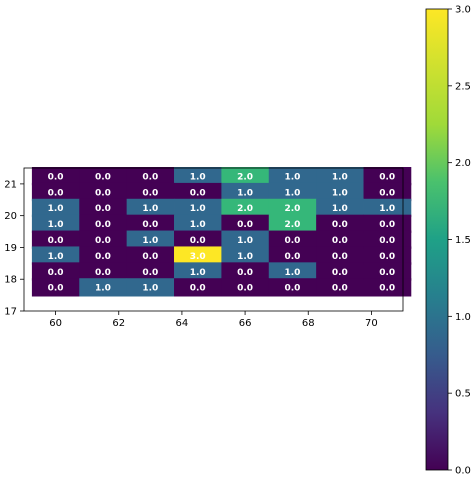 The width and height of the screenshot is (474, 481). Describe the element at coordinates (437, 239) in the screenshot. I see `colorbar-gradient` at that location.